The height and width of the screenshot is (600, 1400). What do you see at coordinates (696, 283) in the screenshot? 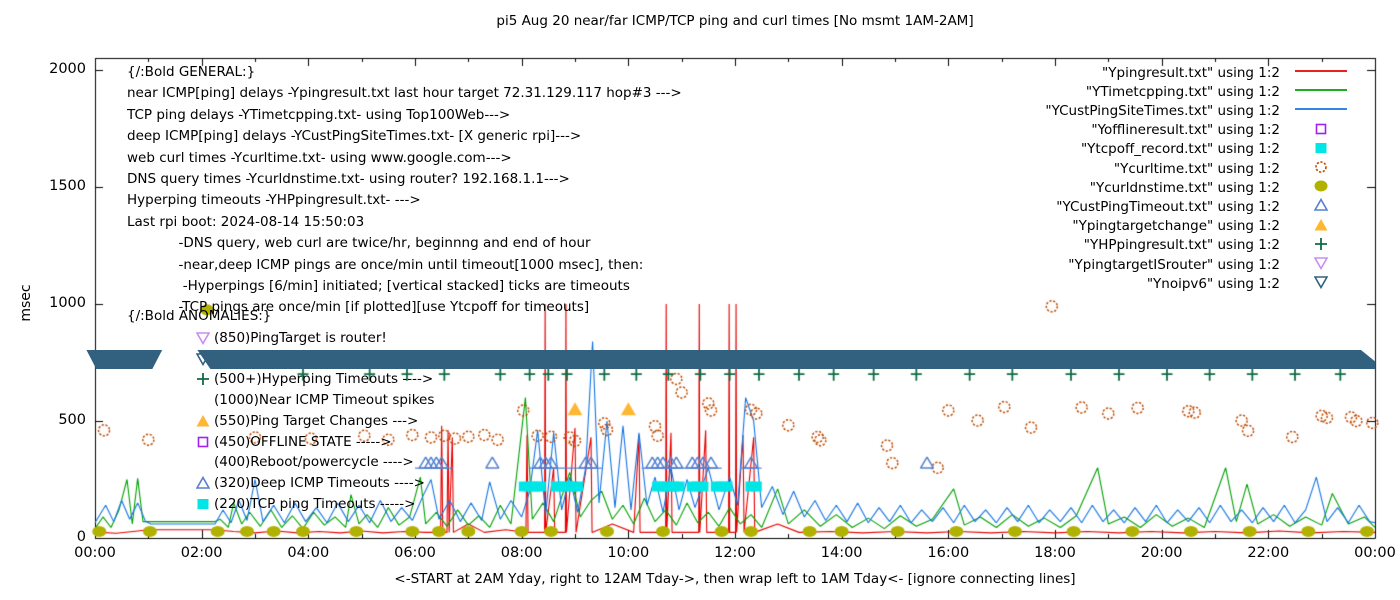
I see `legend-item: "Ynoipv6" using 1:2` at bounding box center [696, 283].